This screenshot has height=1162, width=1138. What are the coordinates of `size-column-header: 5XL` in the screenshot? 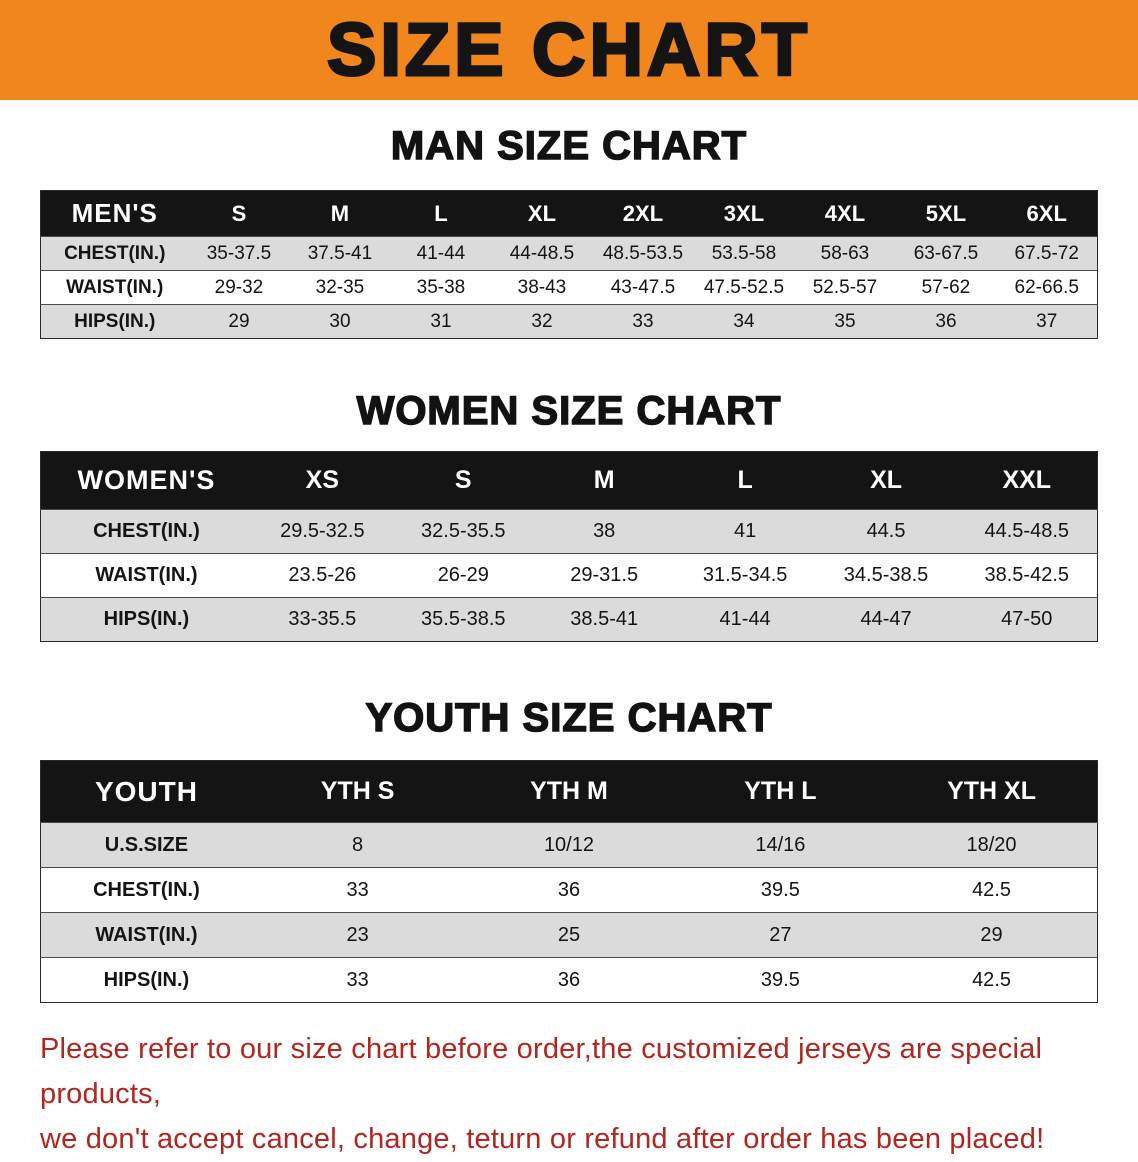 It's located at (946, 213).